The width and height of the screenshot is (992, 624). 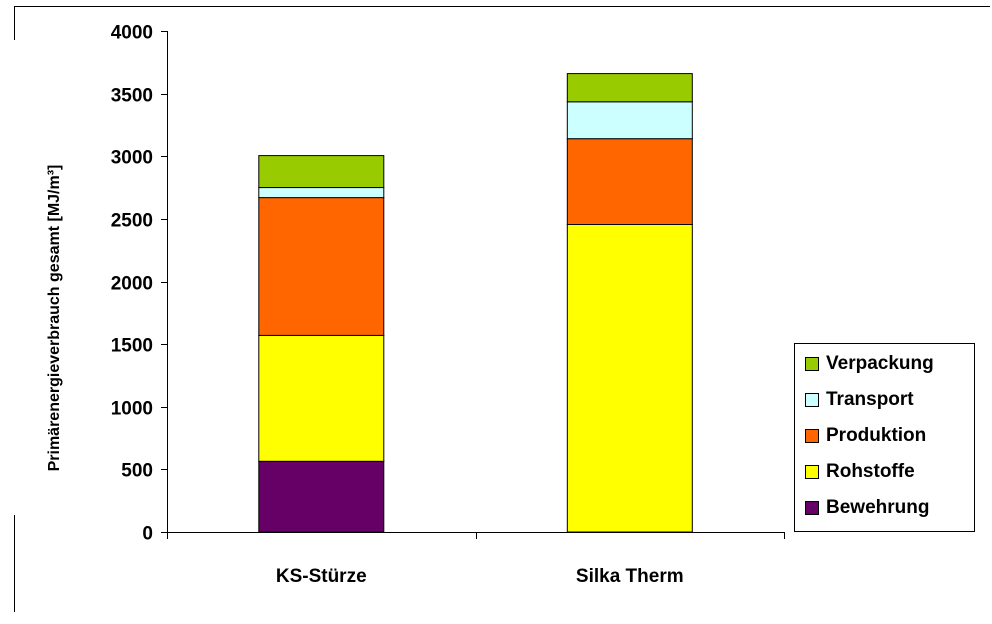 What do you see at coordinates (629, 120) in the screenshot?
I see `bar-silka-therm-transport` at bounding box center [629, 120].